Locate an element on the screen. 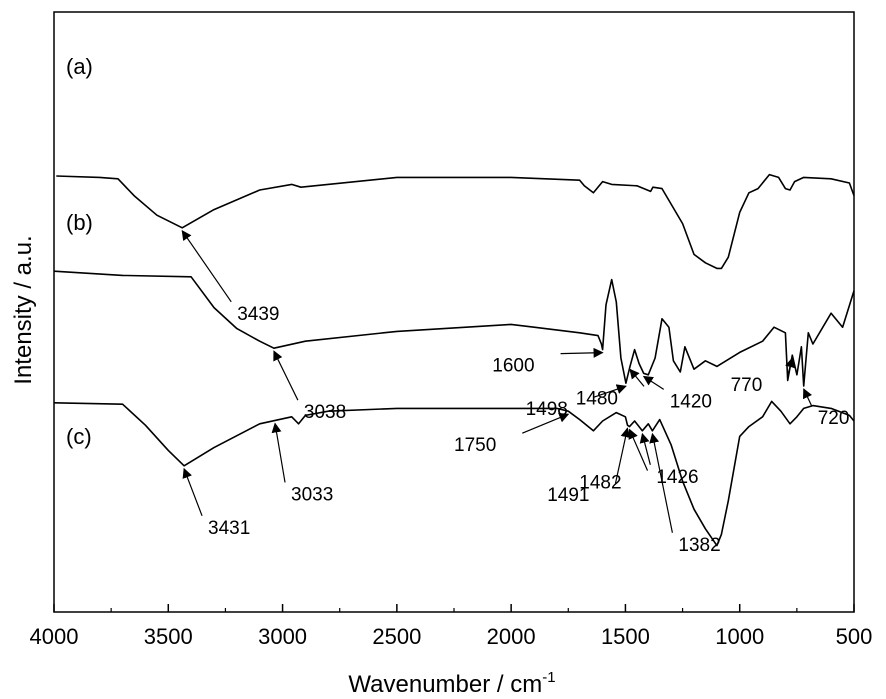 The width and height of the screenshot is (886, 699). annotation-label: 1480 is located at coordinates (597, 398).